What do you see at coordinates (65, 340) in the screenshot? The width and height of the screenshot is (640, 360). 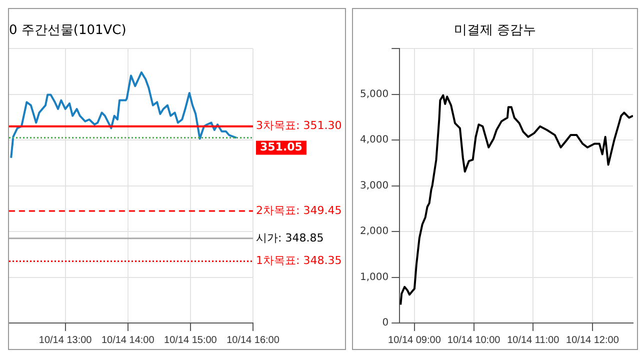 I see `x-tick-label: 10/14 13:00` at bounding box center [65, 340].